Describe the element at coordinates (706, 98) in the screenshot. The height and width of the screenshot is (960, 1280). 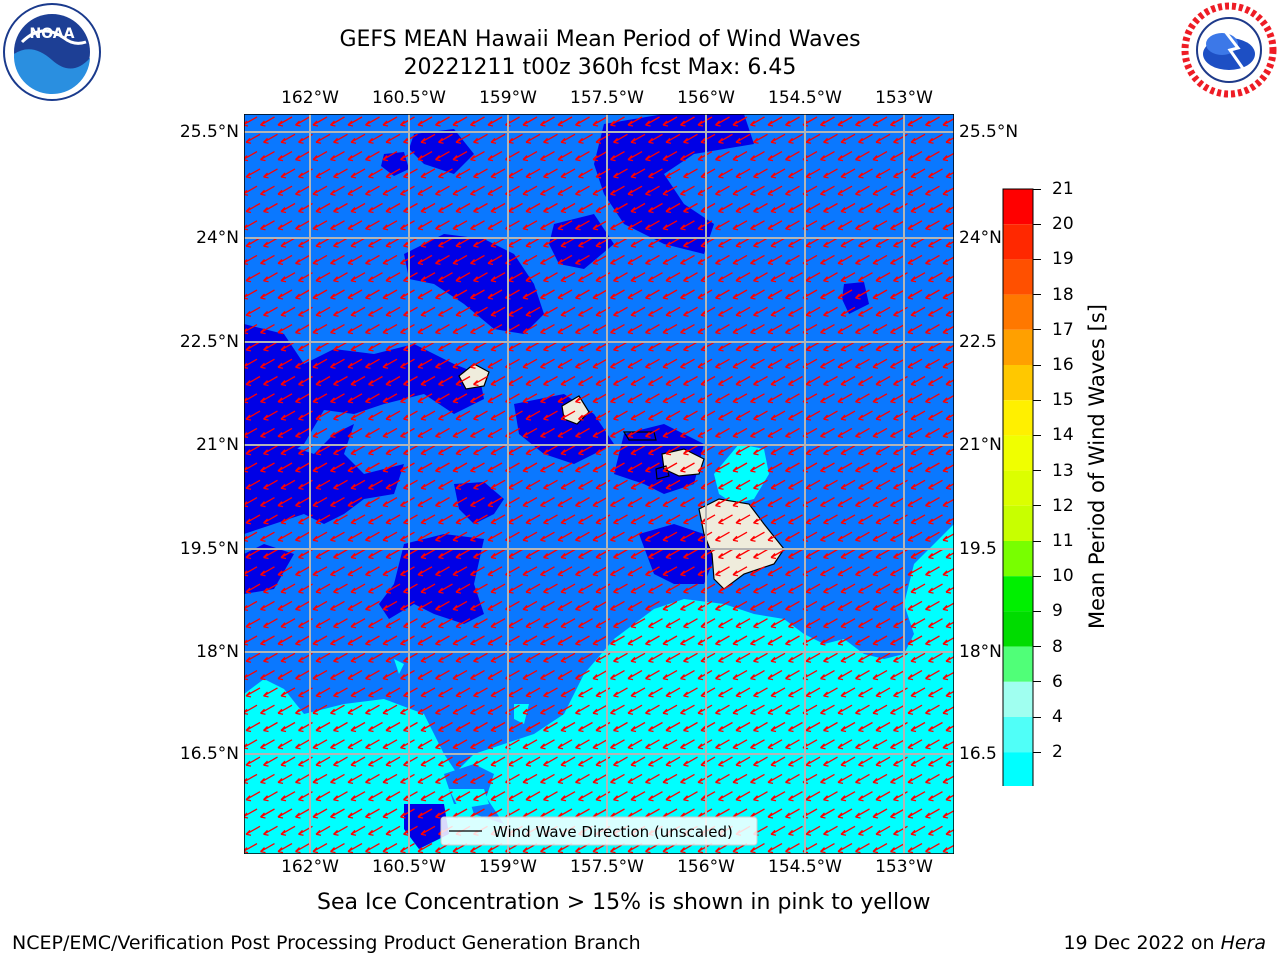
I see `lon-tick-top: 156°W` at that location.